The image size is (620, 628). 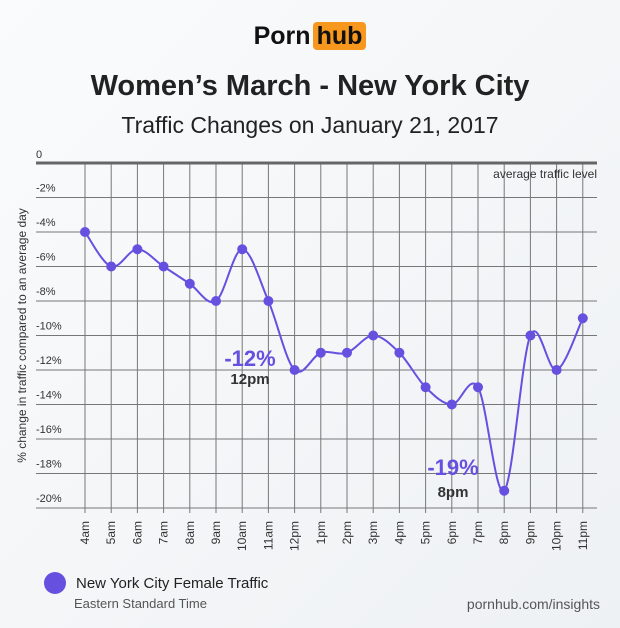 What do you see at coordinates (39, 155) in the screenshot?
I see `y-tick-label: 0` at bounding box center [39, 155].